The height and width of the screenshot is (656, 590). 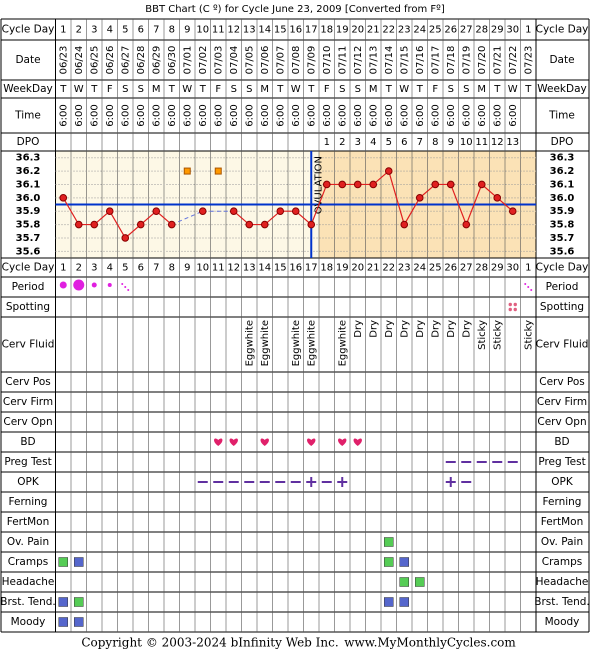 I want to click on cell-text: 24, so click(x=419, y=30).